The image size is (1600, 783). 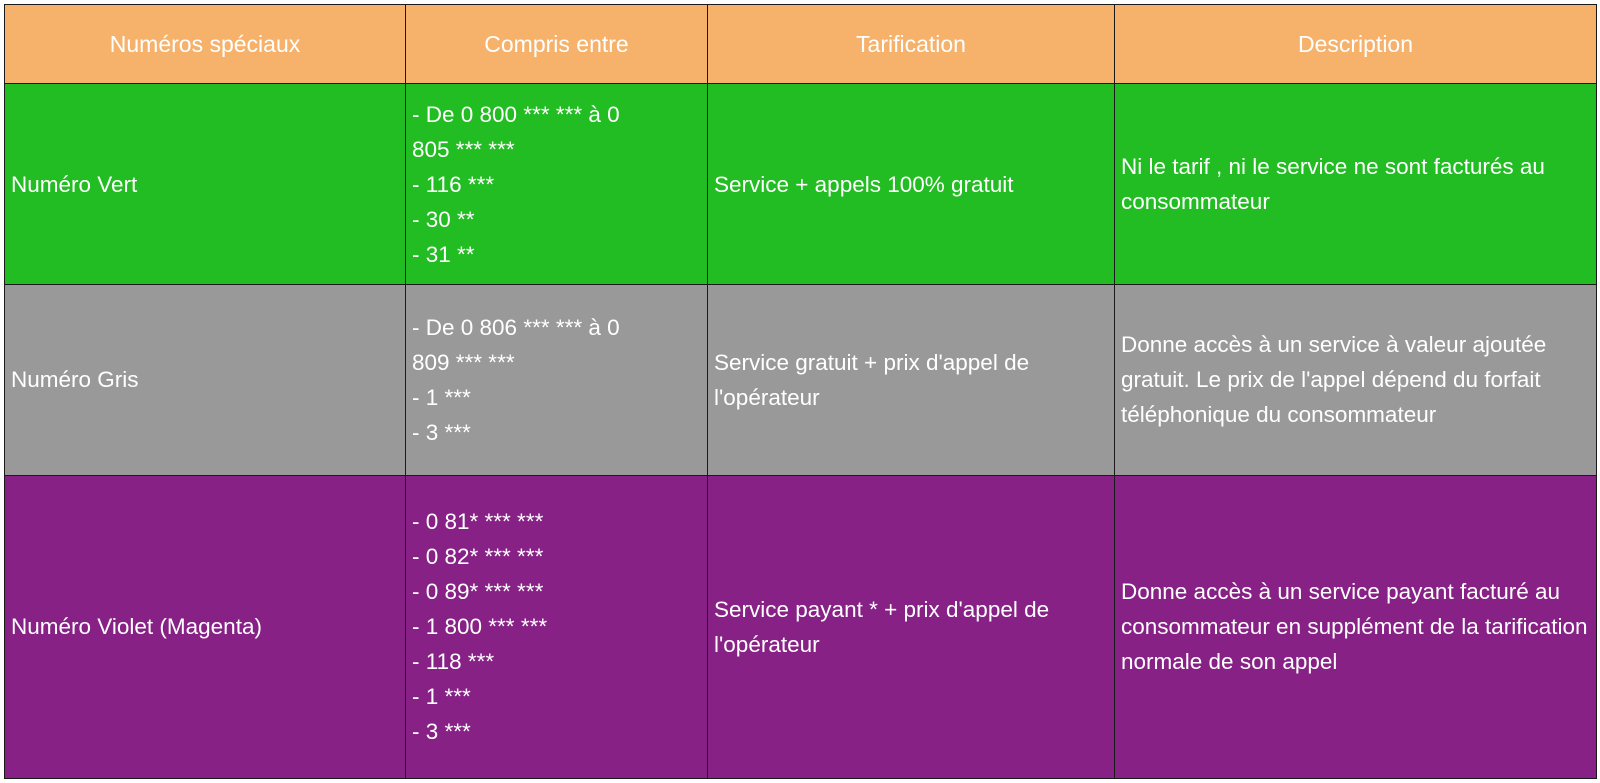 What do you see at coordinates (556, 44) in the screenshot?
I see `header-compris-entre: Compris entre` at bounding box center [556, 44].